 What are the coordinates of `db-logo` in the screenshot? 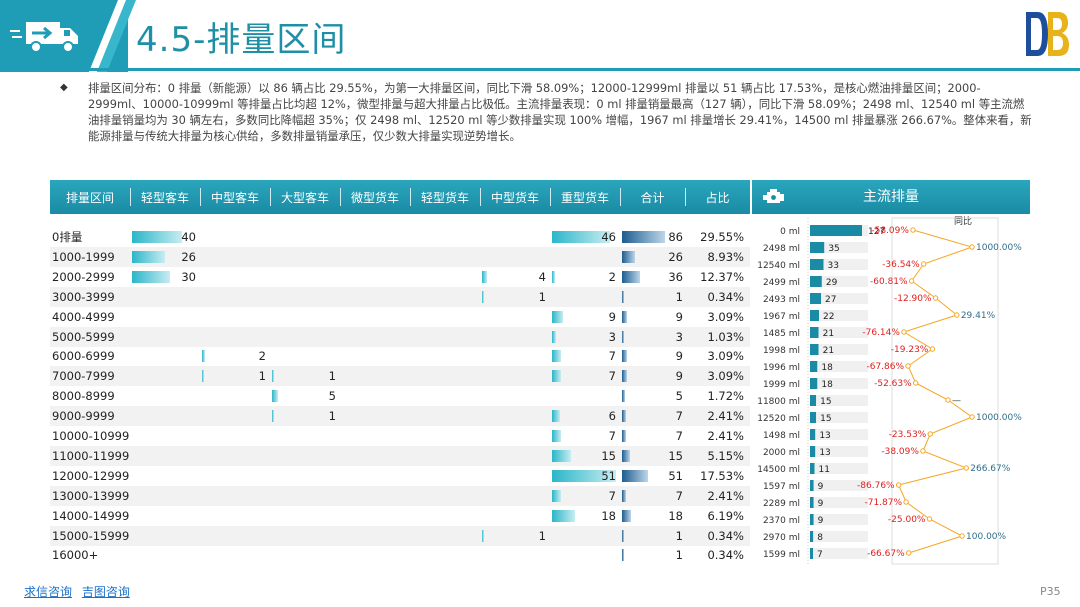 It's located at (1047, 34).